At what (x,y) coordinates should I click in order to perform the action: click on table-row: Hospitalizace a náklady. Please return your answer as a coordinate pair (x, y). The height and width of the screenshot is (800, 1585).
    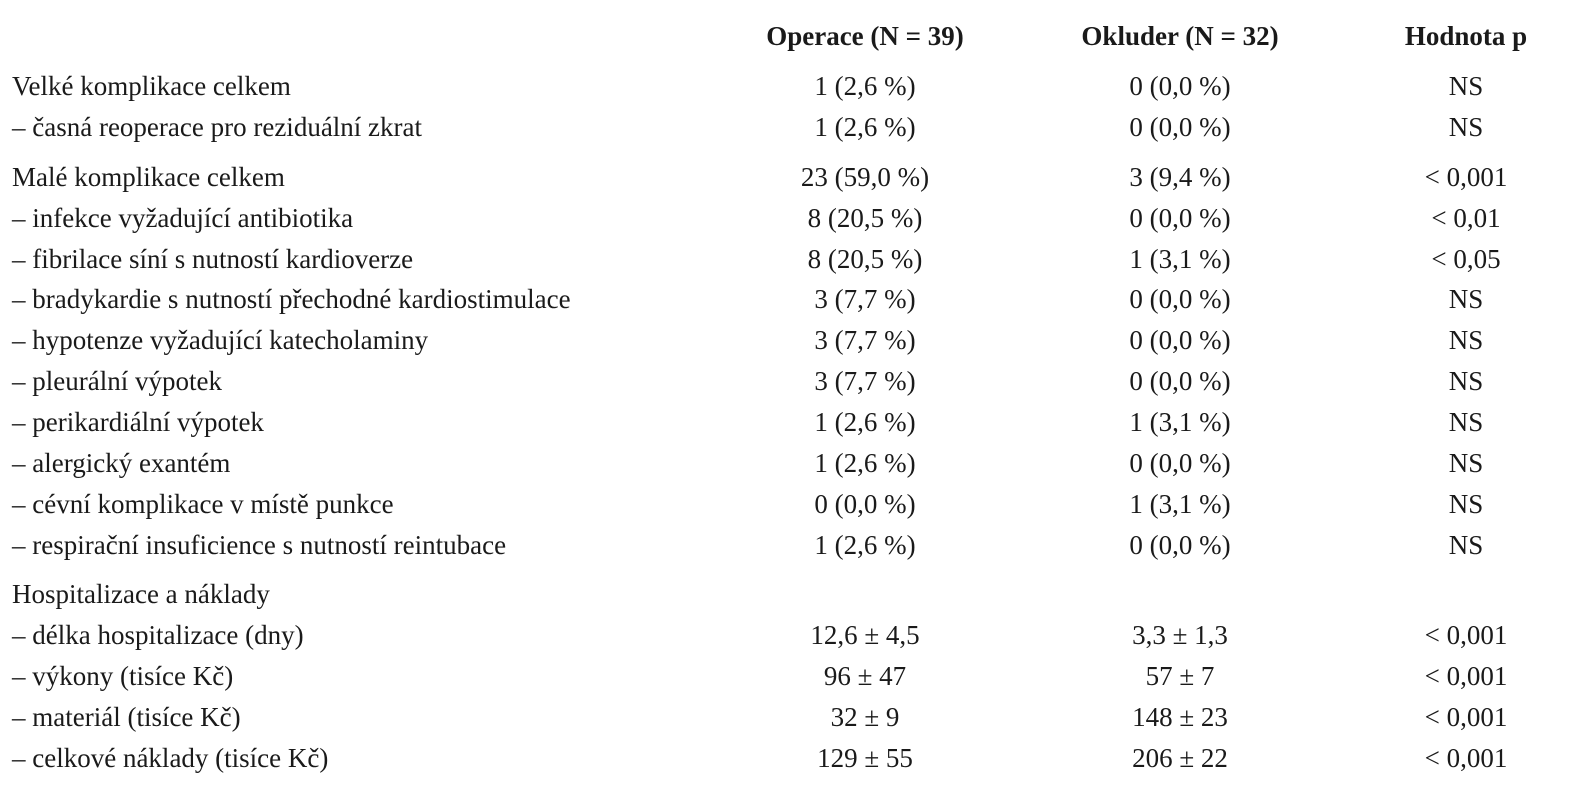
    Looking at the image, I should click on (792, 594).